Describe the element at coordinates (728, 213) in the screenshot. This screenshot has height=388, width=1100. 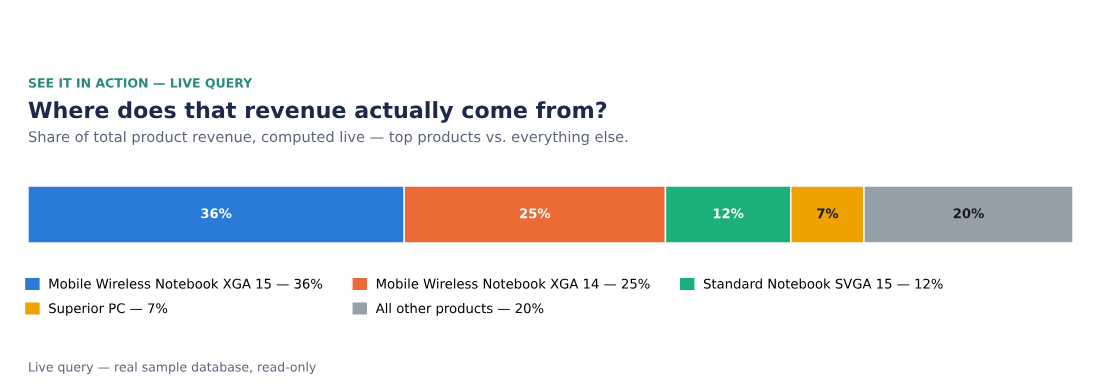
I see `data-label: 12%` at that location.